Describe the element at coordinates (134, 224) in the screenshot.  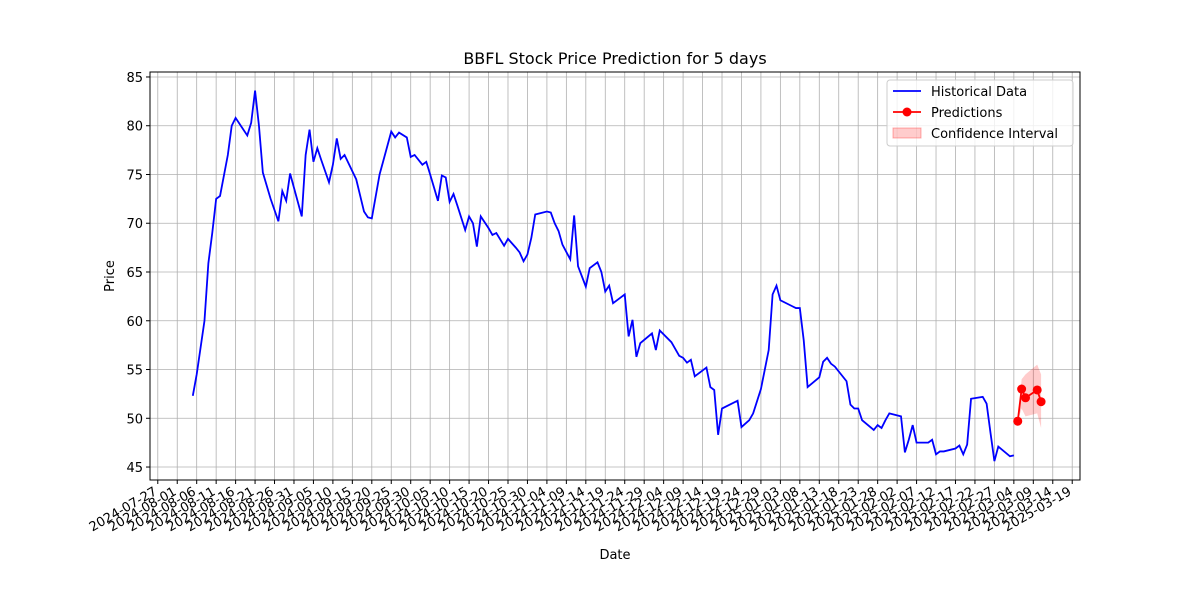
I see `y-tick-label: 70` at that location.